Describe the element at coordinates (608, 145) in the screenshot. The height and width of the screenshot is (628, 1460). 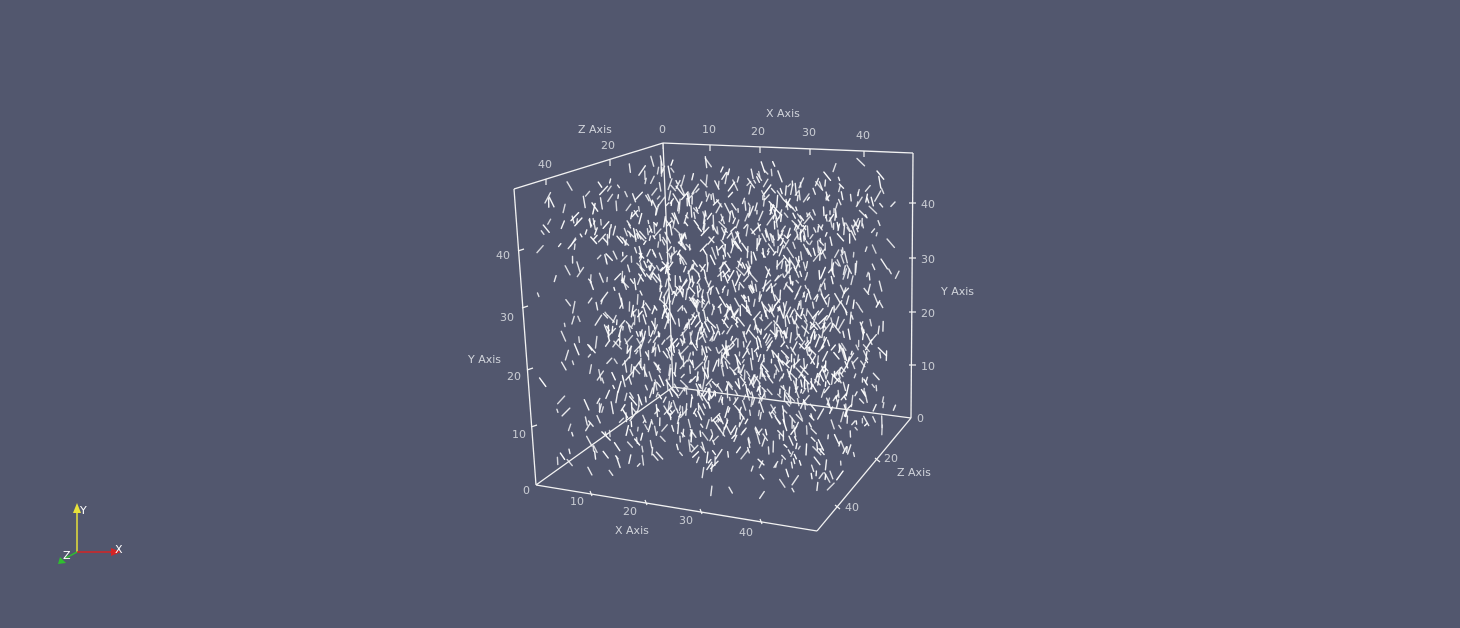
I see `z-tick-label-top: 20` at that location.